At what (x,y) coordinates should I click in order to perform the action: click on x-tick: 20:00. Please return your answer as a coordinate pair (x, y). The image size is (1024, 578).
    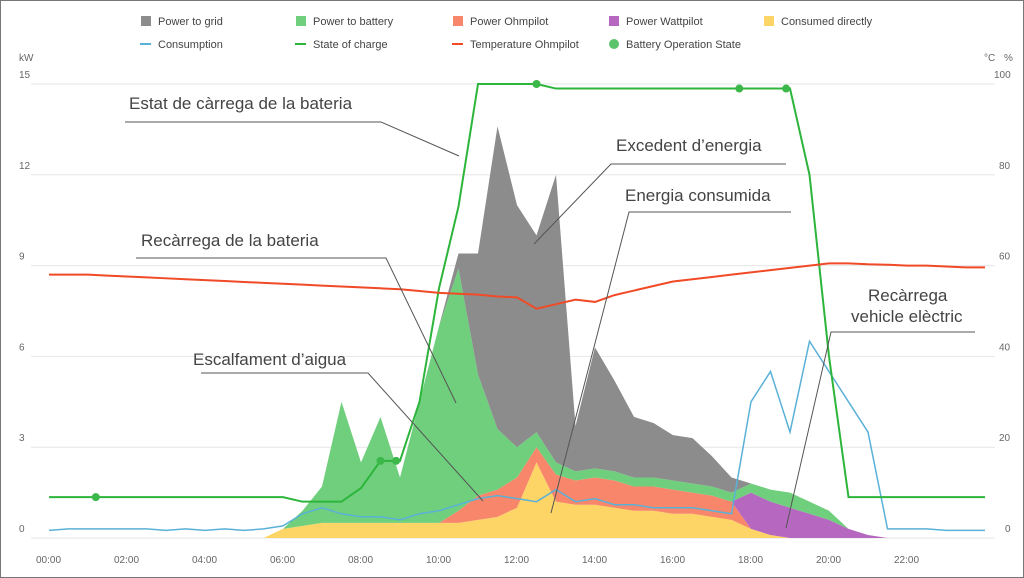
    Looking at the image, I should click on (828, 560).